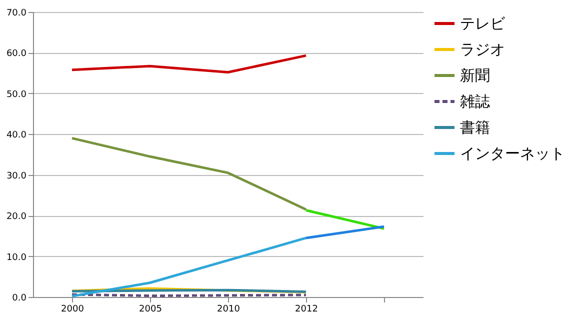 Image resolution: width=580 pixels, height=320 pixels. I want to click on y-tick-label: 20.0, so click(16, 217).